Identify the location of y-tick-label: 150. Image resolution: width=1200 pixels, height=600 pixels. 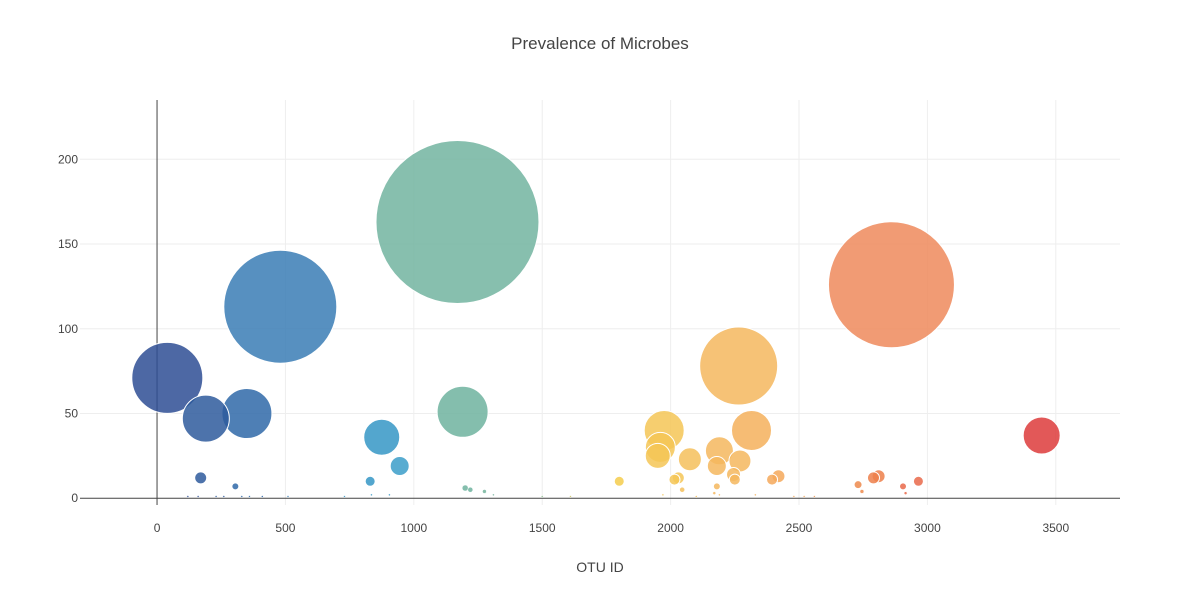
(68, 244).